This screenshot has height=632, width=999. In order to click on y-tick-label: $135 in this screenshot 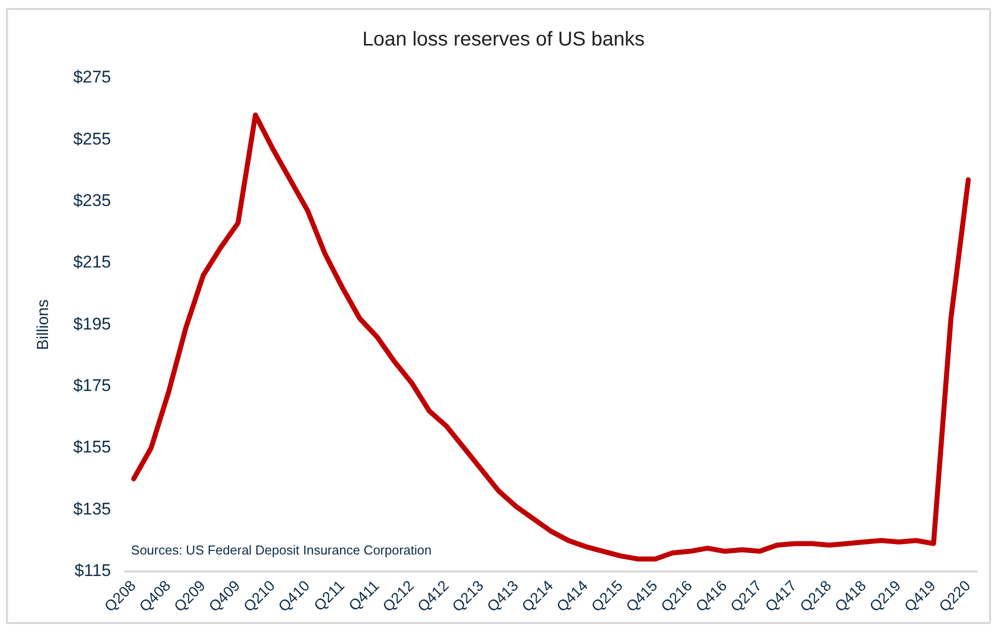, I will do `click(92, 508)`.